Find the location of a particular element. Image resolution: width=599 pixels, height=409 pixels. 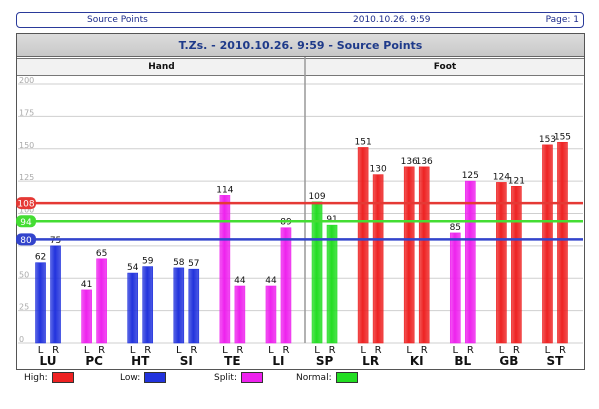

bar-bl-l is located at coordinates (455, 288).